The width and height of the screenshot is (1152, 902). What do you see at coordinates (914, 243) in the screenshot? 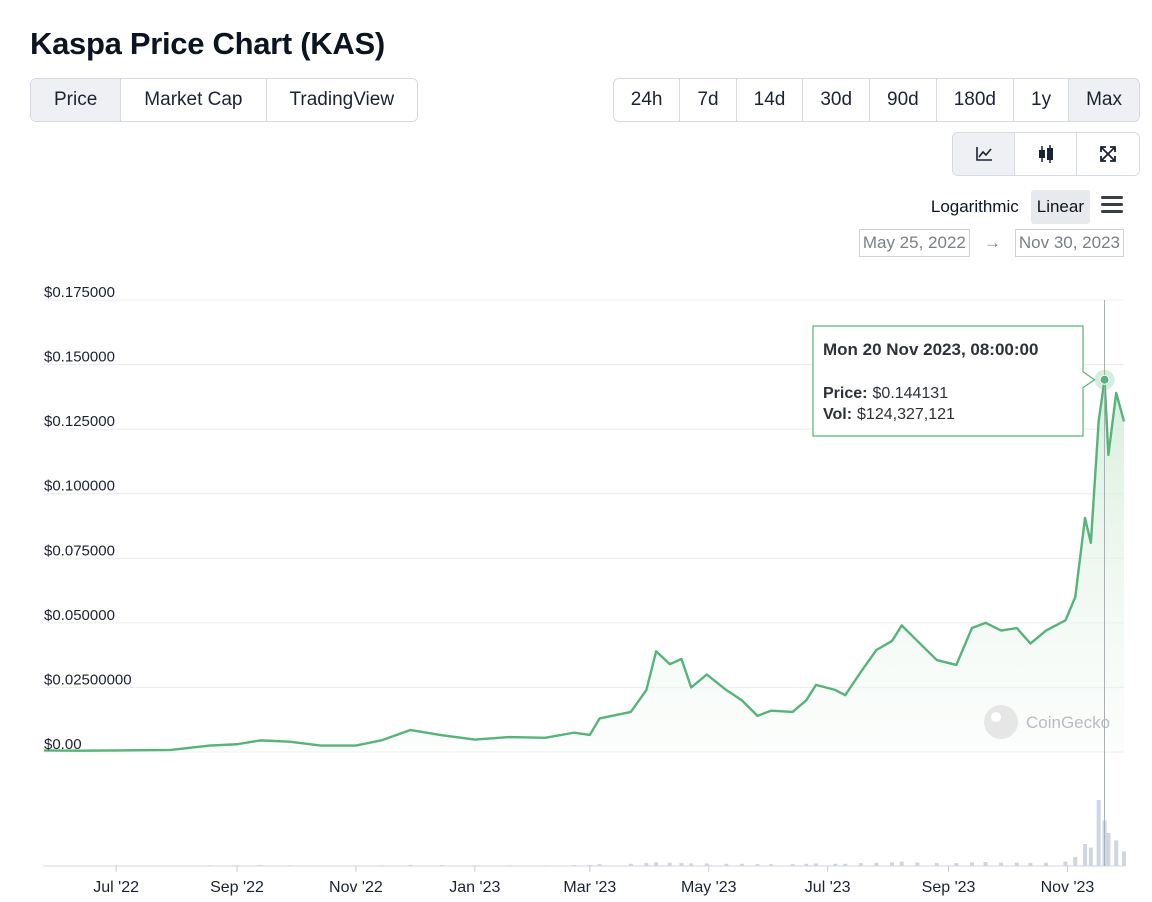
I see `date-from: May 25, 2022` at bounding box center [914, 243].